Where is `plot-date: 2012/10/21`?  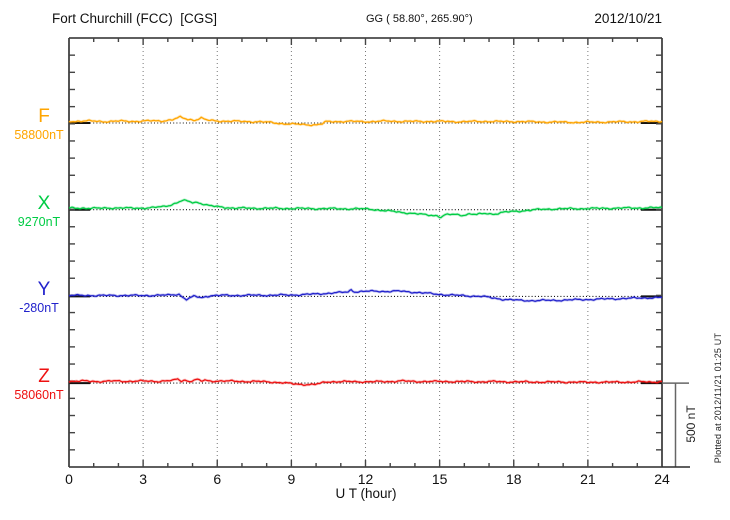 plot-date: 2012/10/21 is located at coordinates (628, 18).